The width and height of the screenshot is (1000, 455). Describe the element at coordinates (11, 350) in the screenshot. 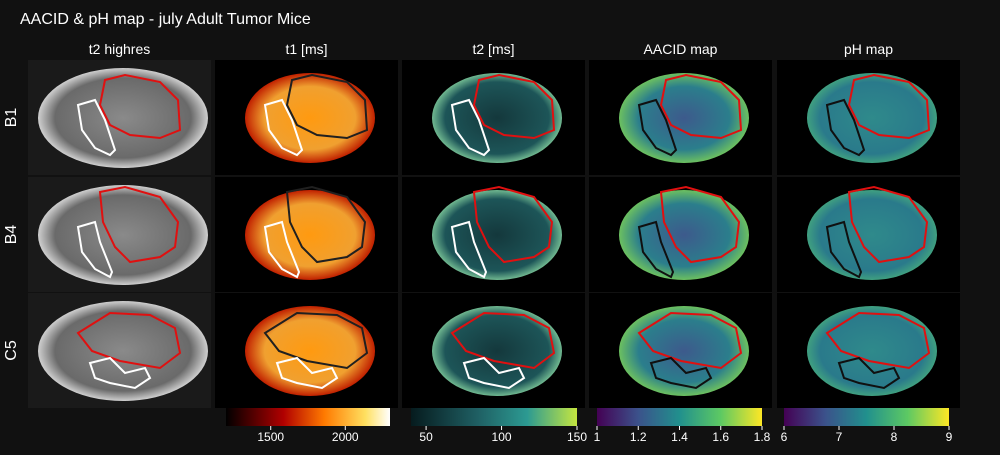

I see `row-label: C5` at that location.